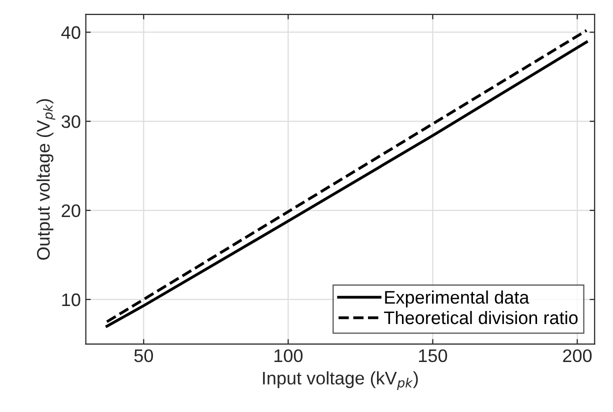 Image resolution: width=613 pixels, height=412 pixels. I want to click on x-tick-label: 150, so click(433, 355).